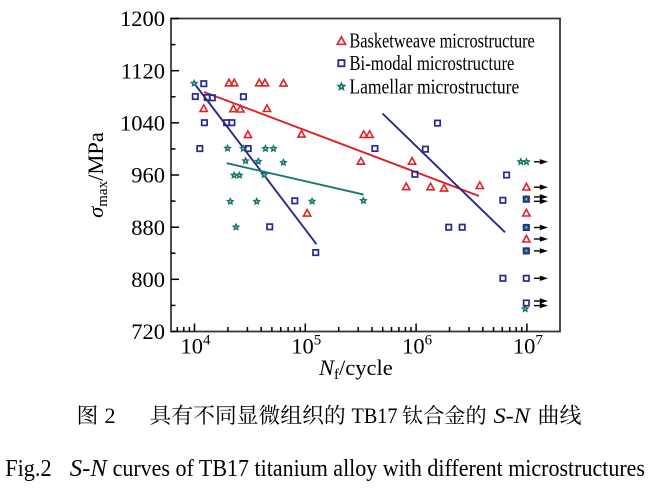 The height and width of the screenshot is (488, 655). What do you see at coordinates (148, 331) in the screenshot?
I see `svg-text: 720` at bounding box center [148, 331].